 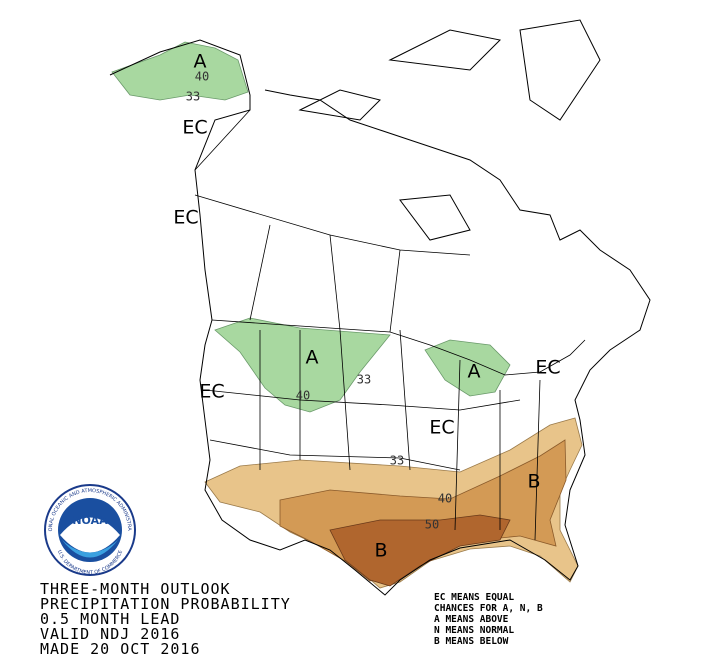 I want to click on logo-bird, so click(x=90, y=535).